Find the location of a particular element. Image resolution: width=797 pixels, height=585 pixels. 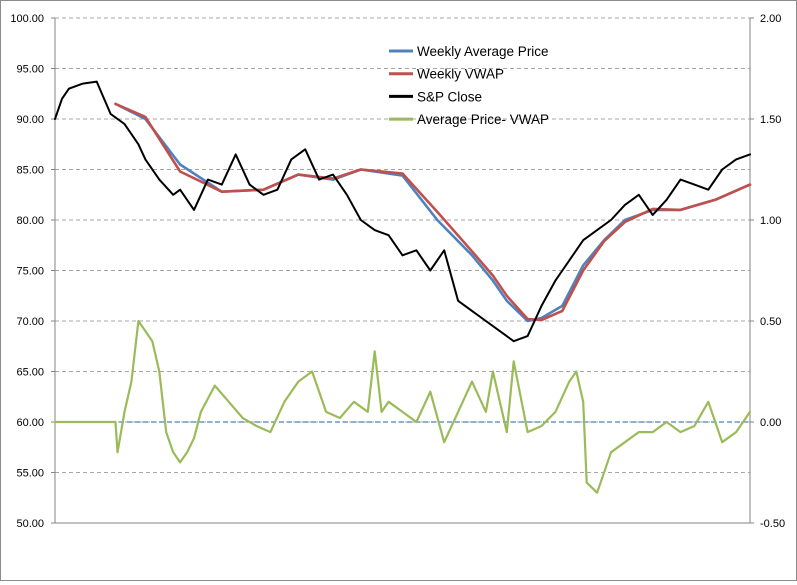

y-tick-label: 85.00 is located at coordinates (30, 171).